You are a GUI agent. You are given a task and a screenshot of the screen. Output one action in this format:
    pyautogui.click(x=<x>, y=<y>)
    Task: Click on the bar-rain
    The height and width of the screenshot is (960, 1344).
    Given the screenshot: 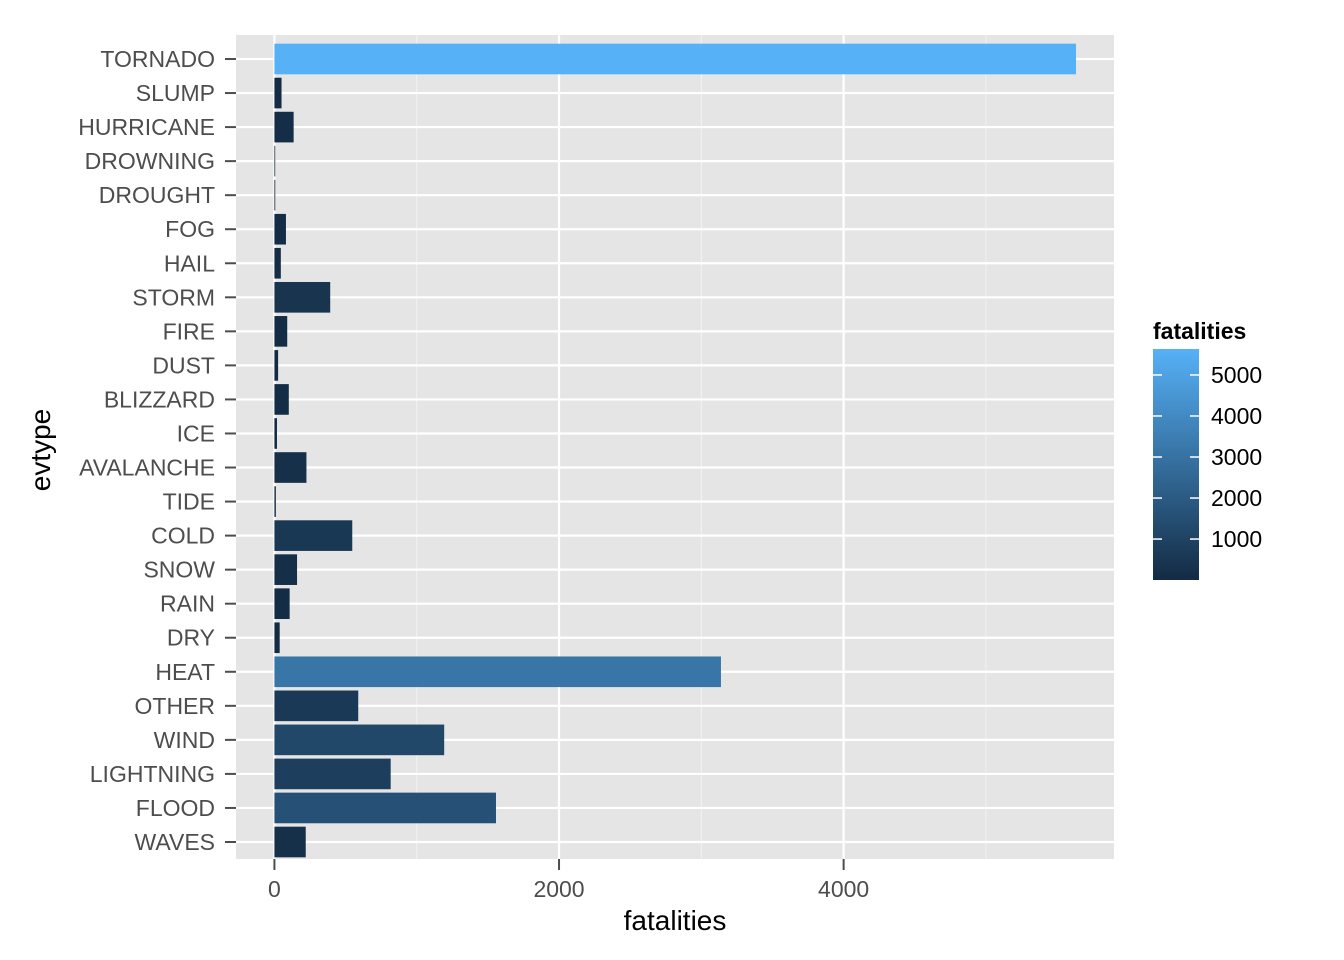 What is the action you would take?
    pyautogui.click(x=282, y=604)
    